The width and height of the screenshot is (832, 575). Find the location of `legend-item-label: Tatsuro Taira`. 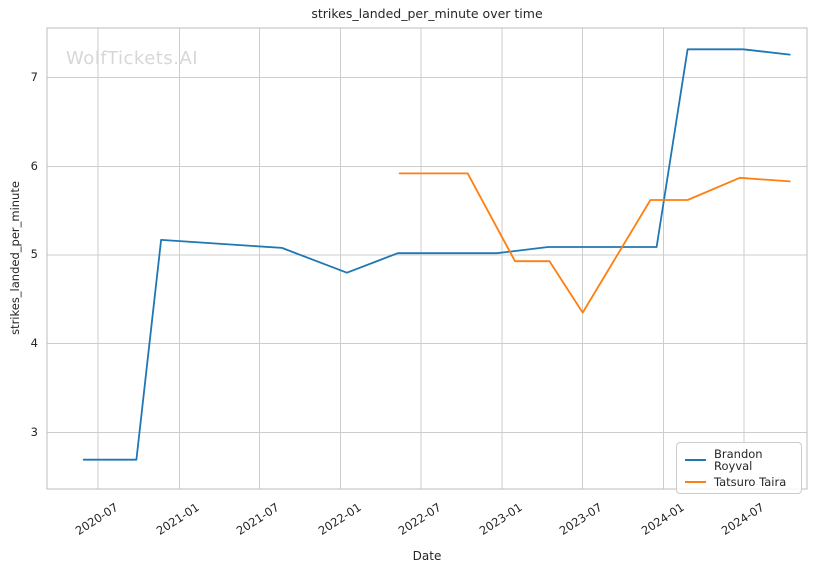

legend-item-label: Tatsuro Taira is located at coordinates (750, 482).